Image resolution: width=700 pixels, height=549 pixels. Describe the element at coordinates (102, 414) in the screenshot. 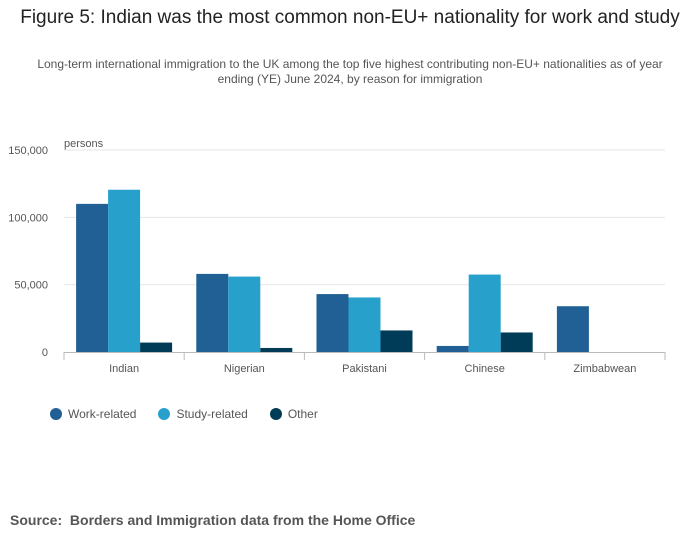

I see `legend-label-work: Work-related` at that location.